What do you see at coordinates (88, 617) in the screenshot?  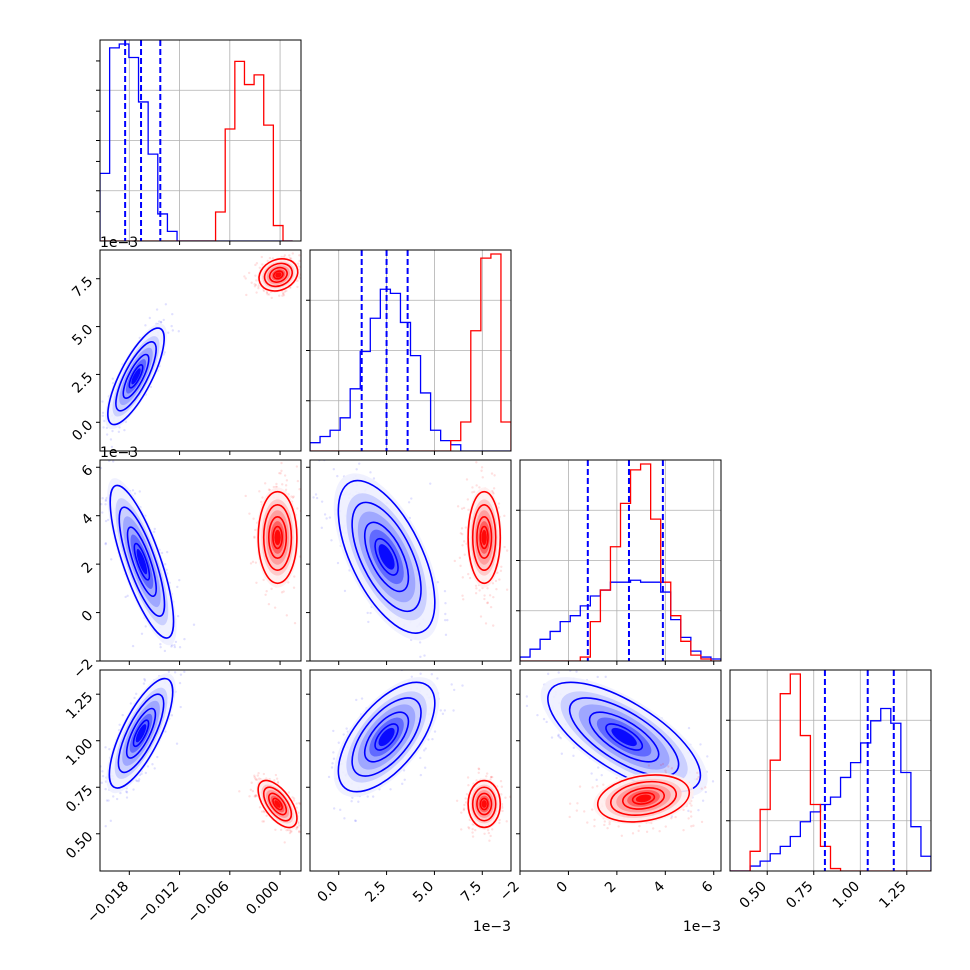 I see `y-tick-label: 0` at bounding box center [88, 617].